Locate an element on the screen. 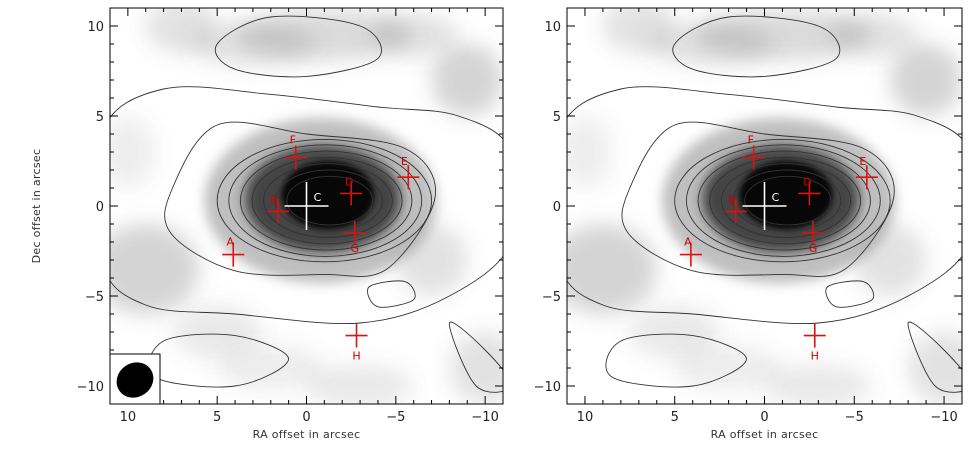 The height and width of the screenshot is (453, 971). center-cross is located at coordinates (306, 206).